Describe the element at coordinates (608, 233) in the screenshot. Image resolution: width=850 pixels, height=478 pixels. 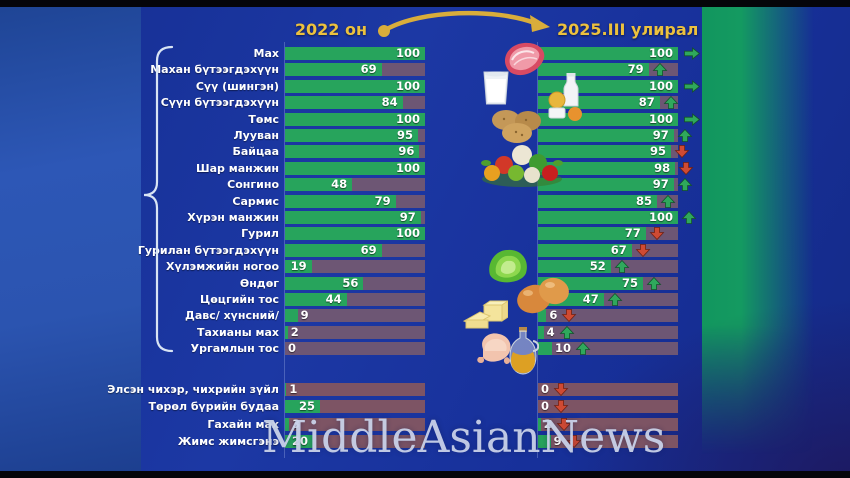
I see `bar-2025: 77` at that location.